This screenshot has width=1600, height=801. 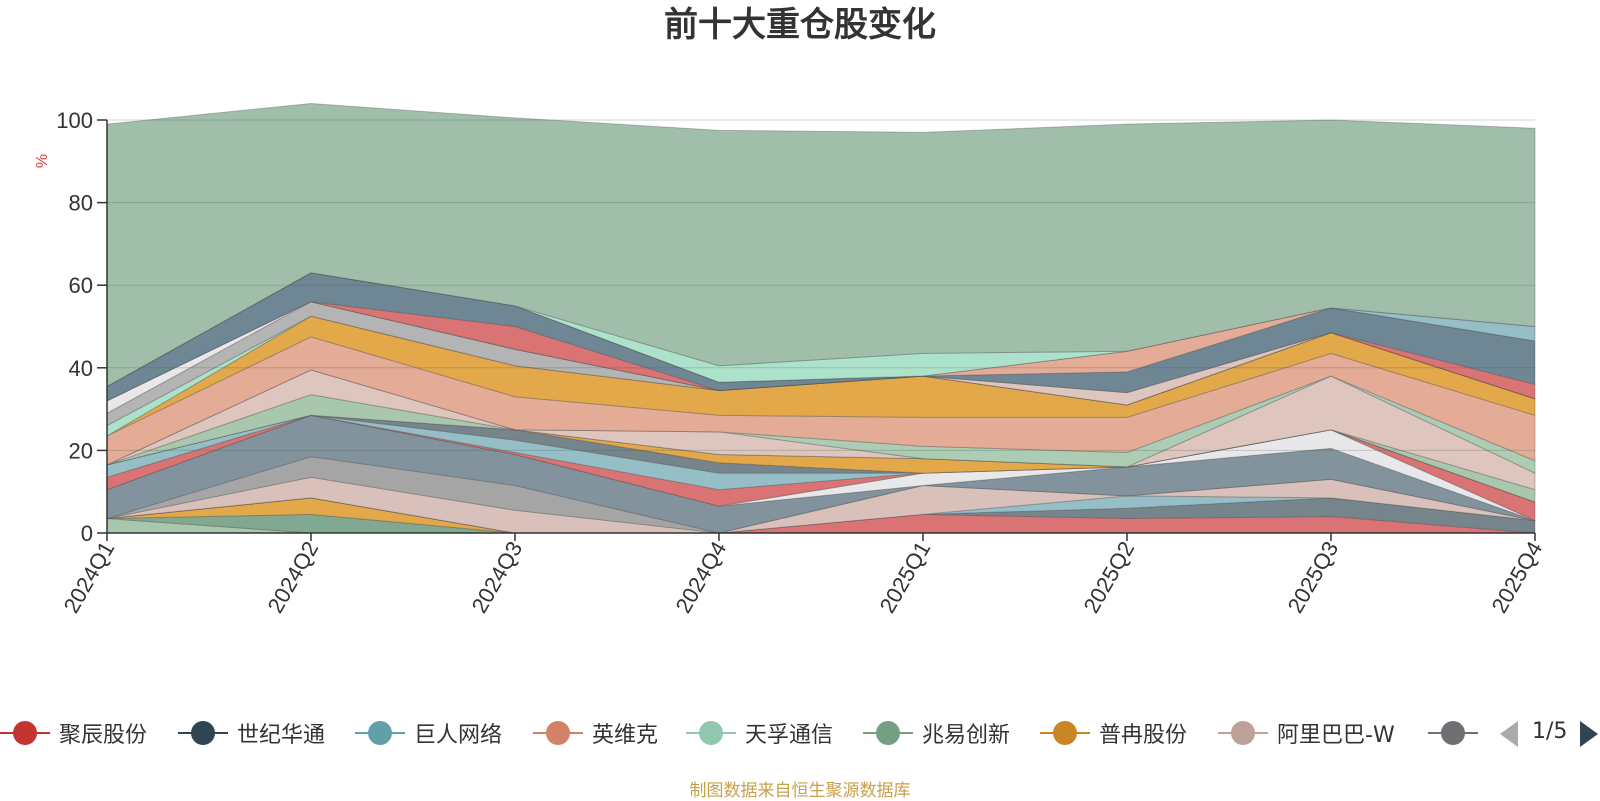 I want to click on legend-label: 英维克, so click(x=625, y=735).